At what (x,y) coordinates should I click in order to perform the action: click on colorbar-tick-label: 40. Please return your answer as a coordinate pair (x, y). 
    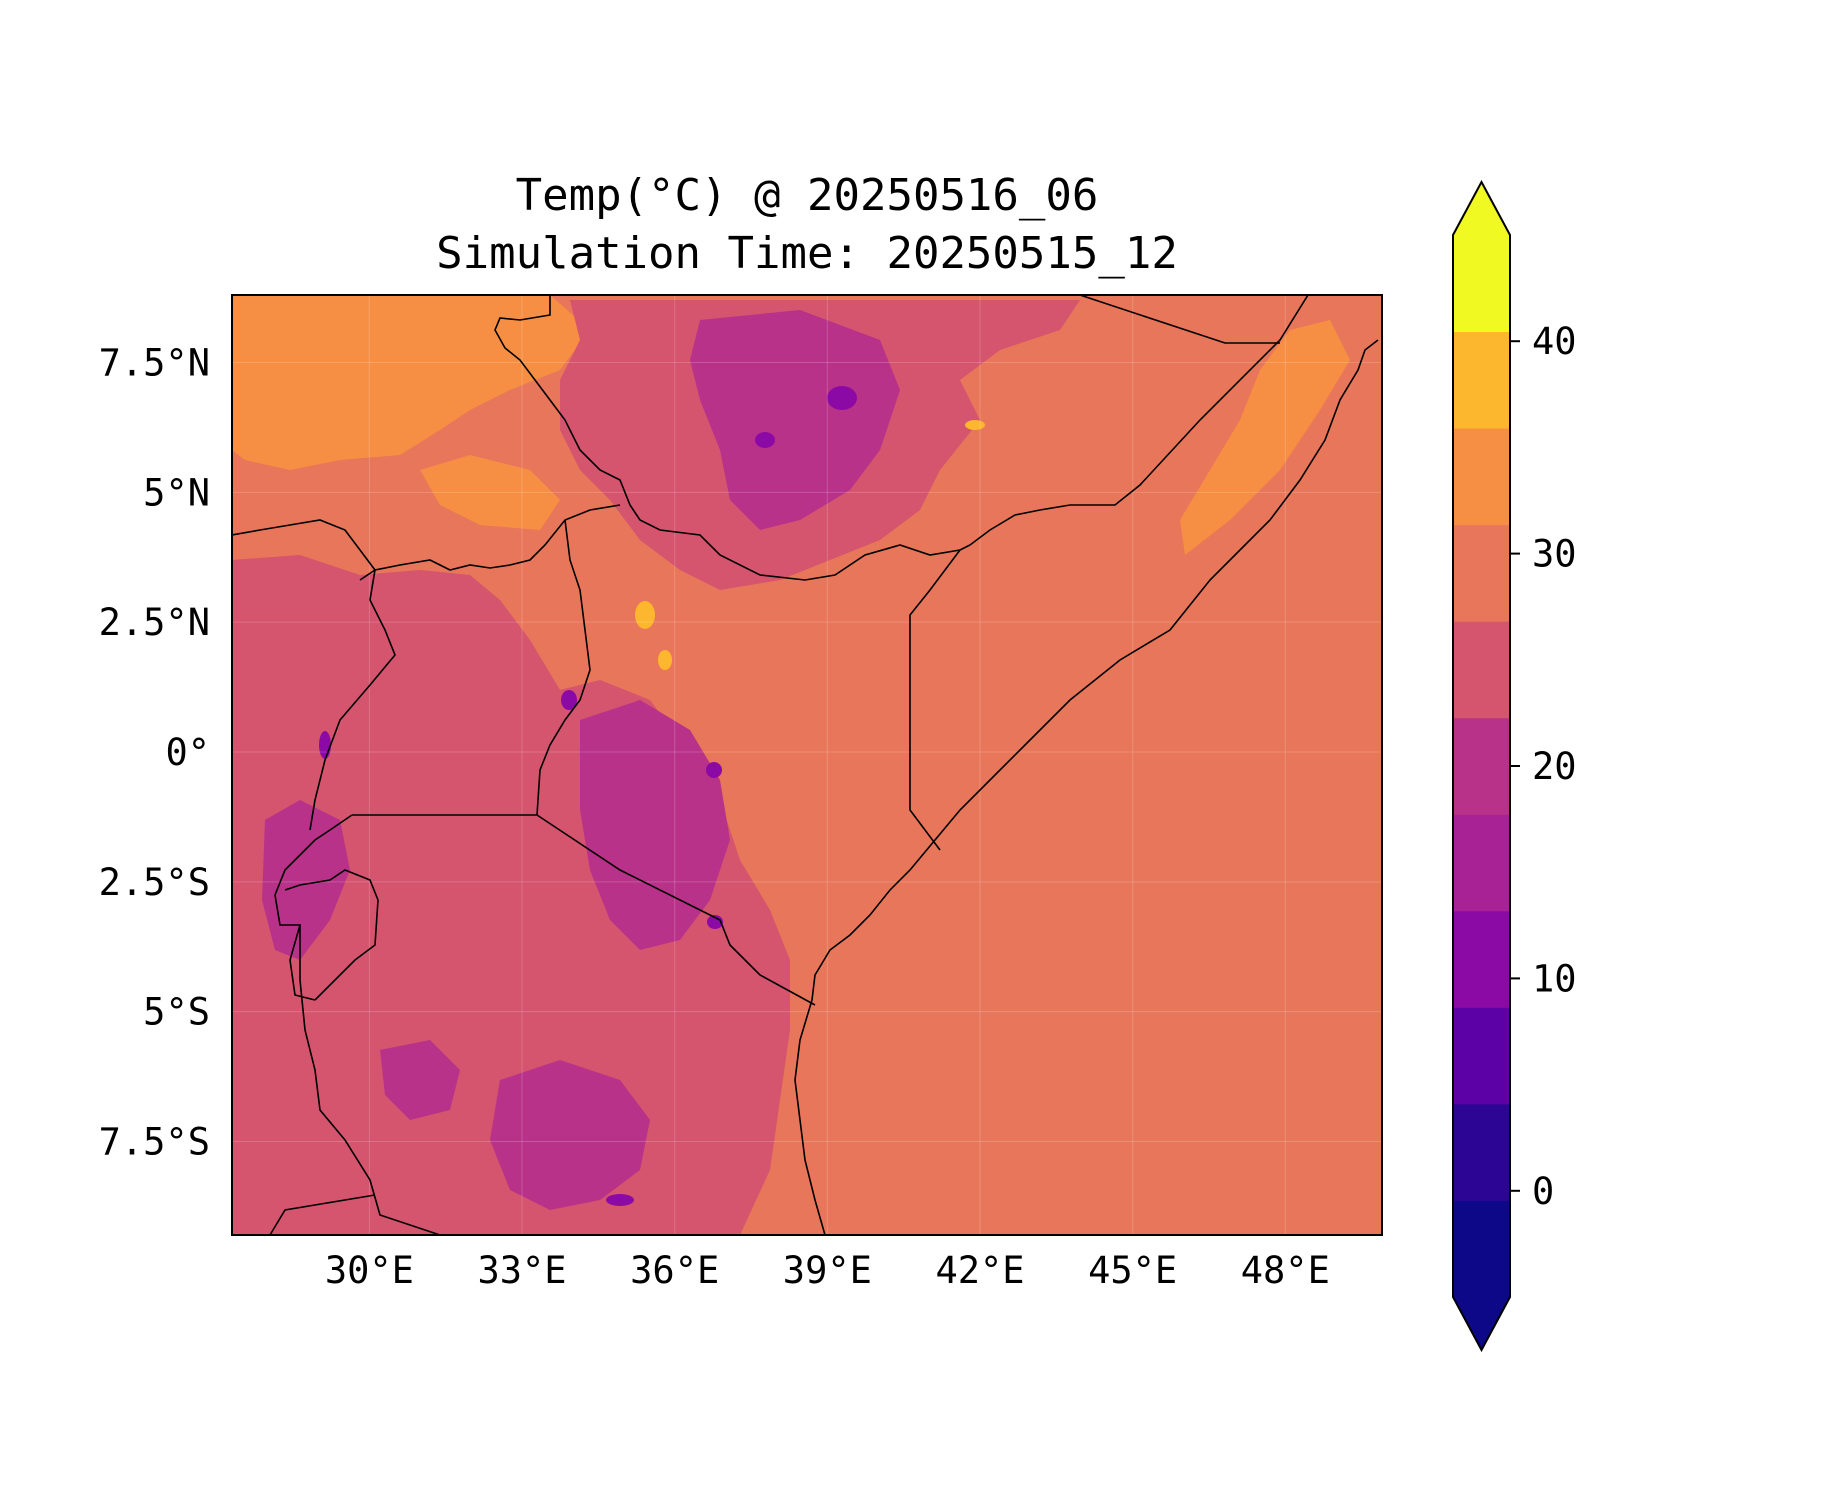
    Looking at the image, I should click on (1554, 341).